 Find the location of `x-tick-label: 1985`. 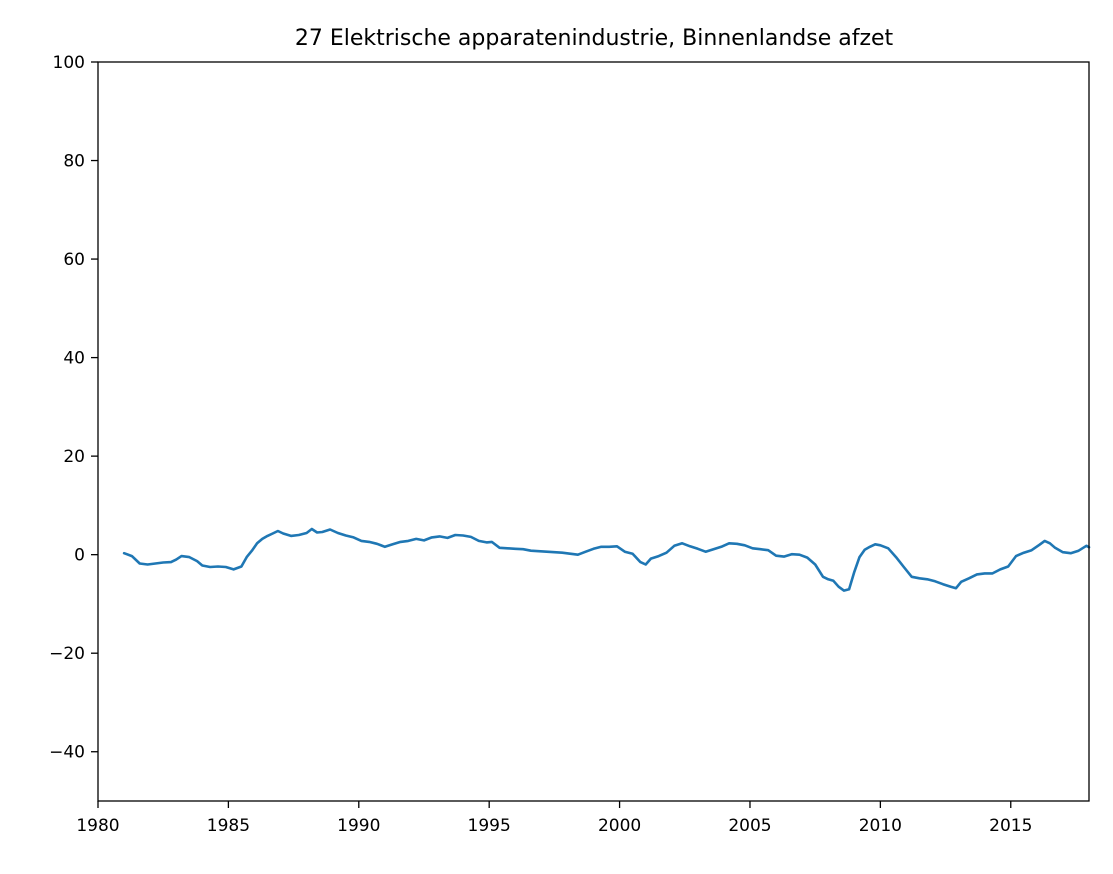

x-tick-label: 1985 is located at coordinates (228, 826).